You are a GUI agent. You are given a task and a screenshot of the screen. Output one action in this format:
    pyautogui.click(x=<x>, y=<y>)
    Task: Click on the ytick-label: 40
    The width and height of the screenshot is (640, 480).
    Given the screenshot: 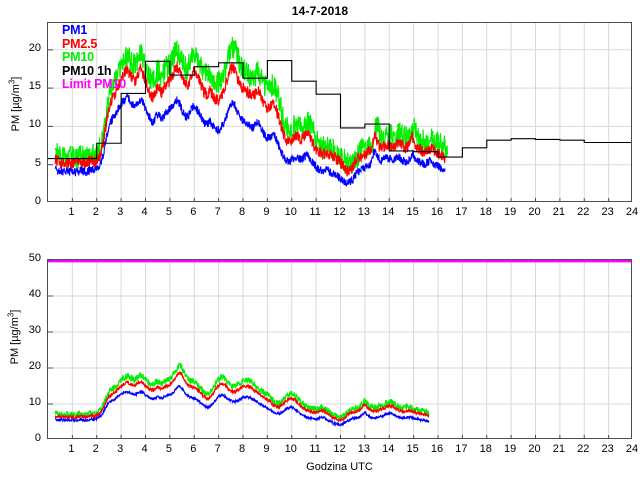 What is the action you would take?
    pyautogui.click(x=34, y=294)
    